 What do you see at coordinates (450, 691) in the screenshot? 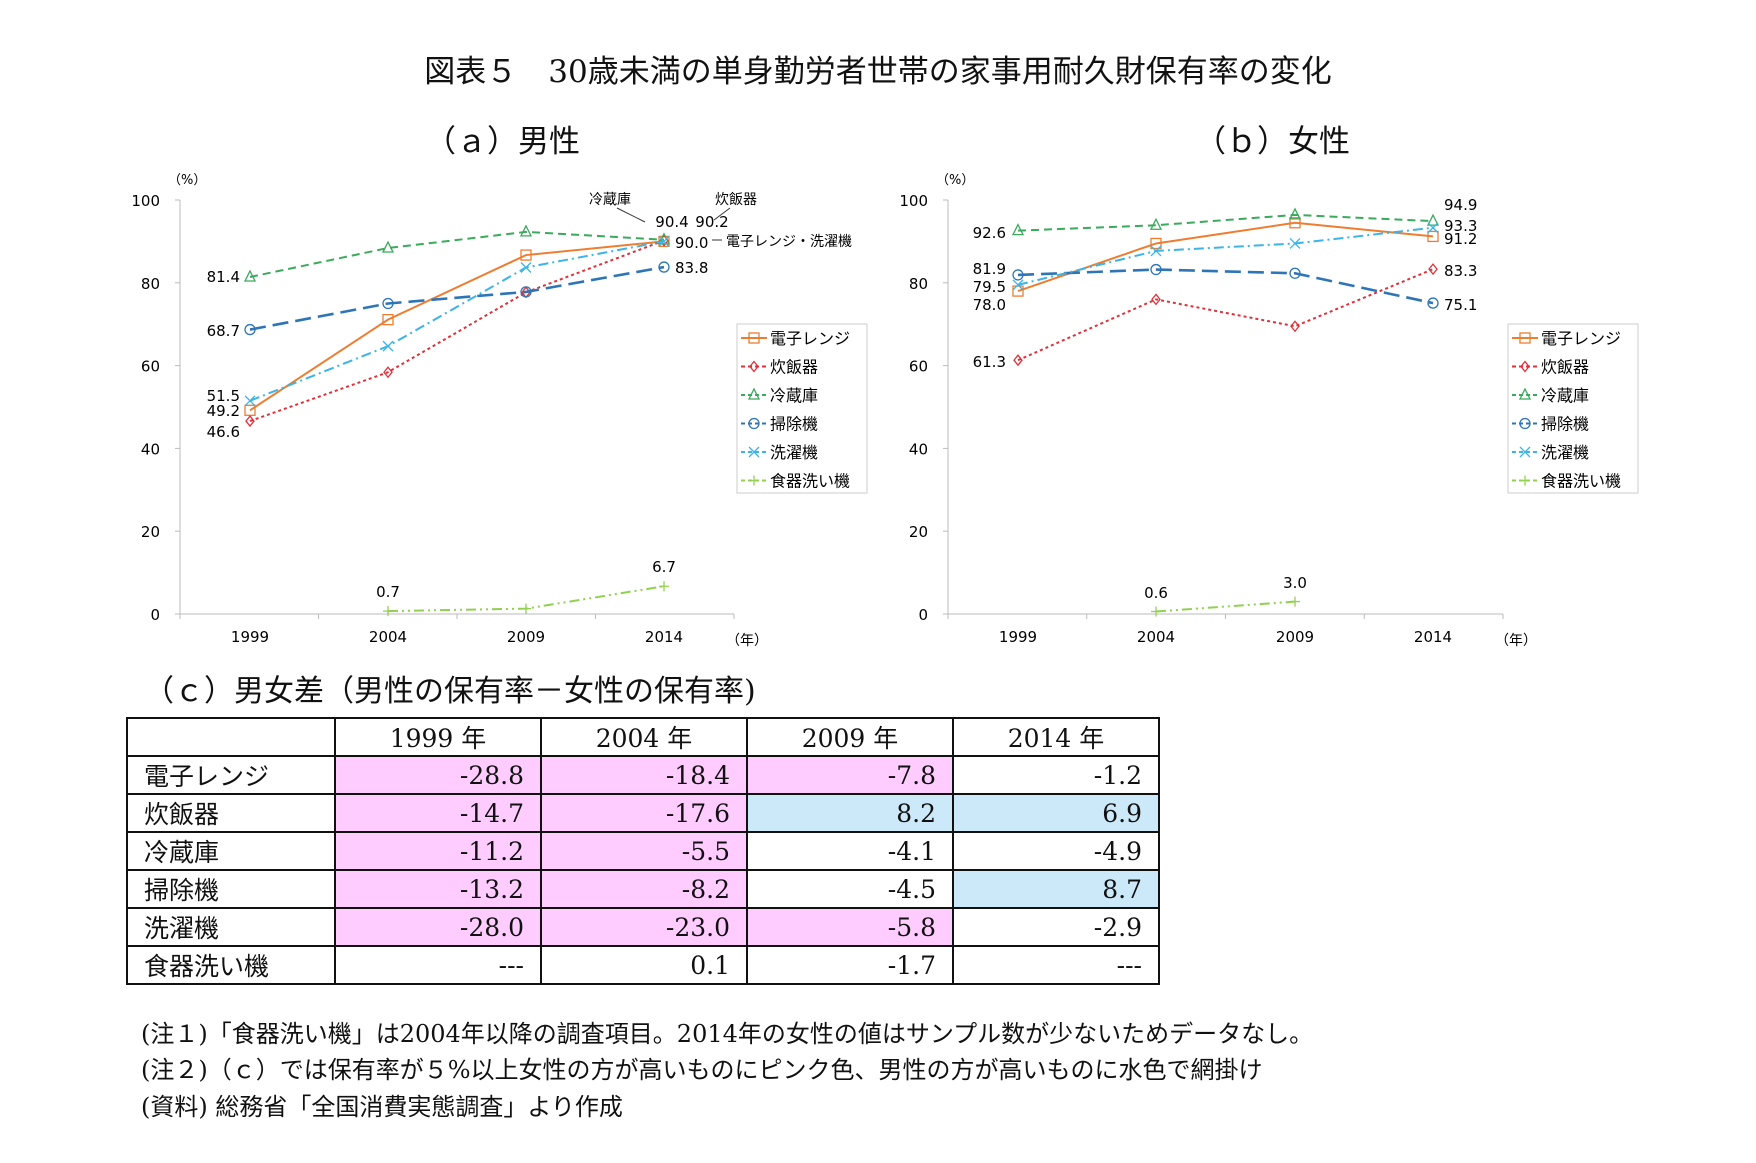
I see `panel-c-title: （ｃ）男女差（男性の保有率－女性の保有率)` at bounding box center [450, 691].